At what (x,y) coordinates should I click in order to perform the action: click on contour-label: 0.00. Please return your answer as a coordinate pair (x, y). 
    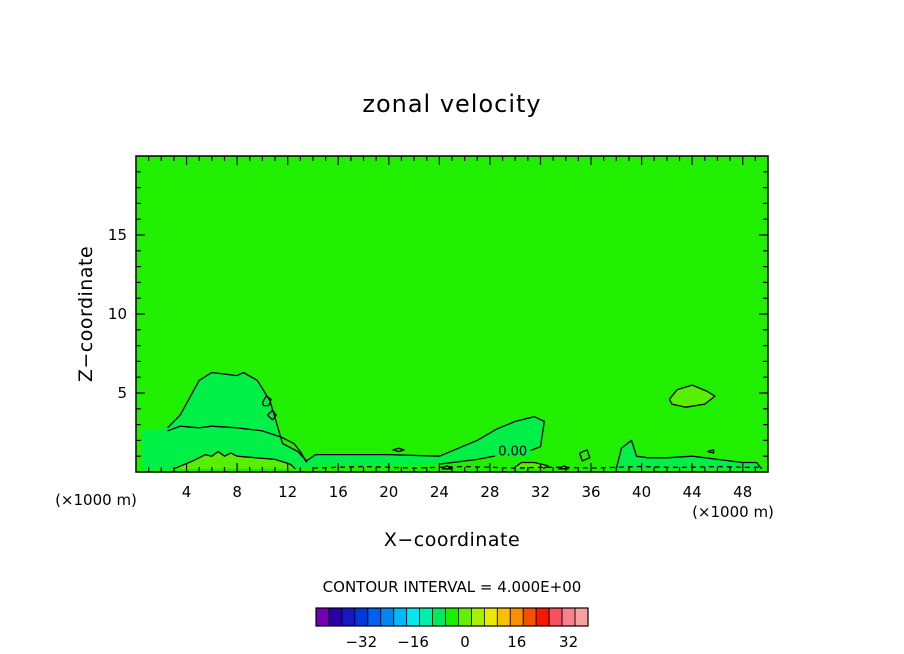
    Looking at the image, I should click on (512, 451).